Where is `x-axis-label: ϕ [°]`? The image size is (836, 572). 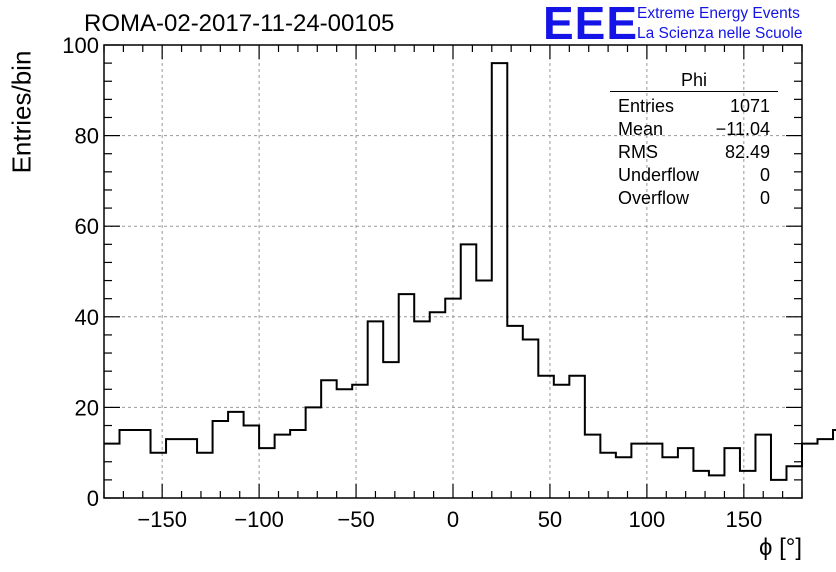 x-axis-label: ϕ [°] is located at coordinates (780, 547).